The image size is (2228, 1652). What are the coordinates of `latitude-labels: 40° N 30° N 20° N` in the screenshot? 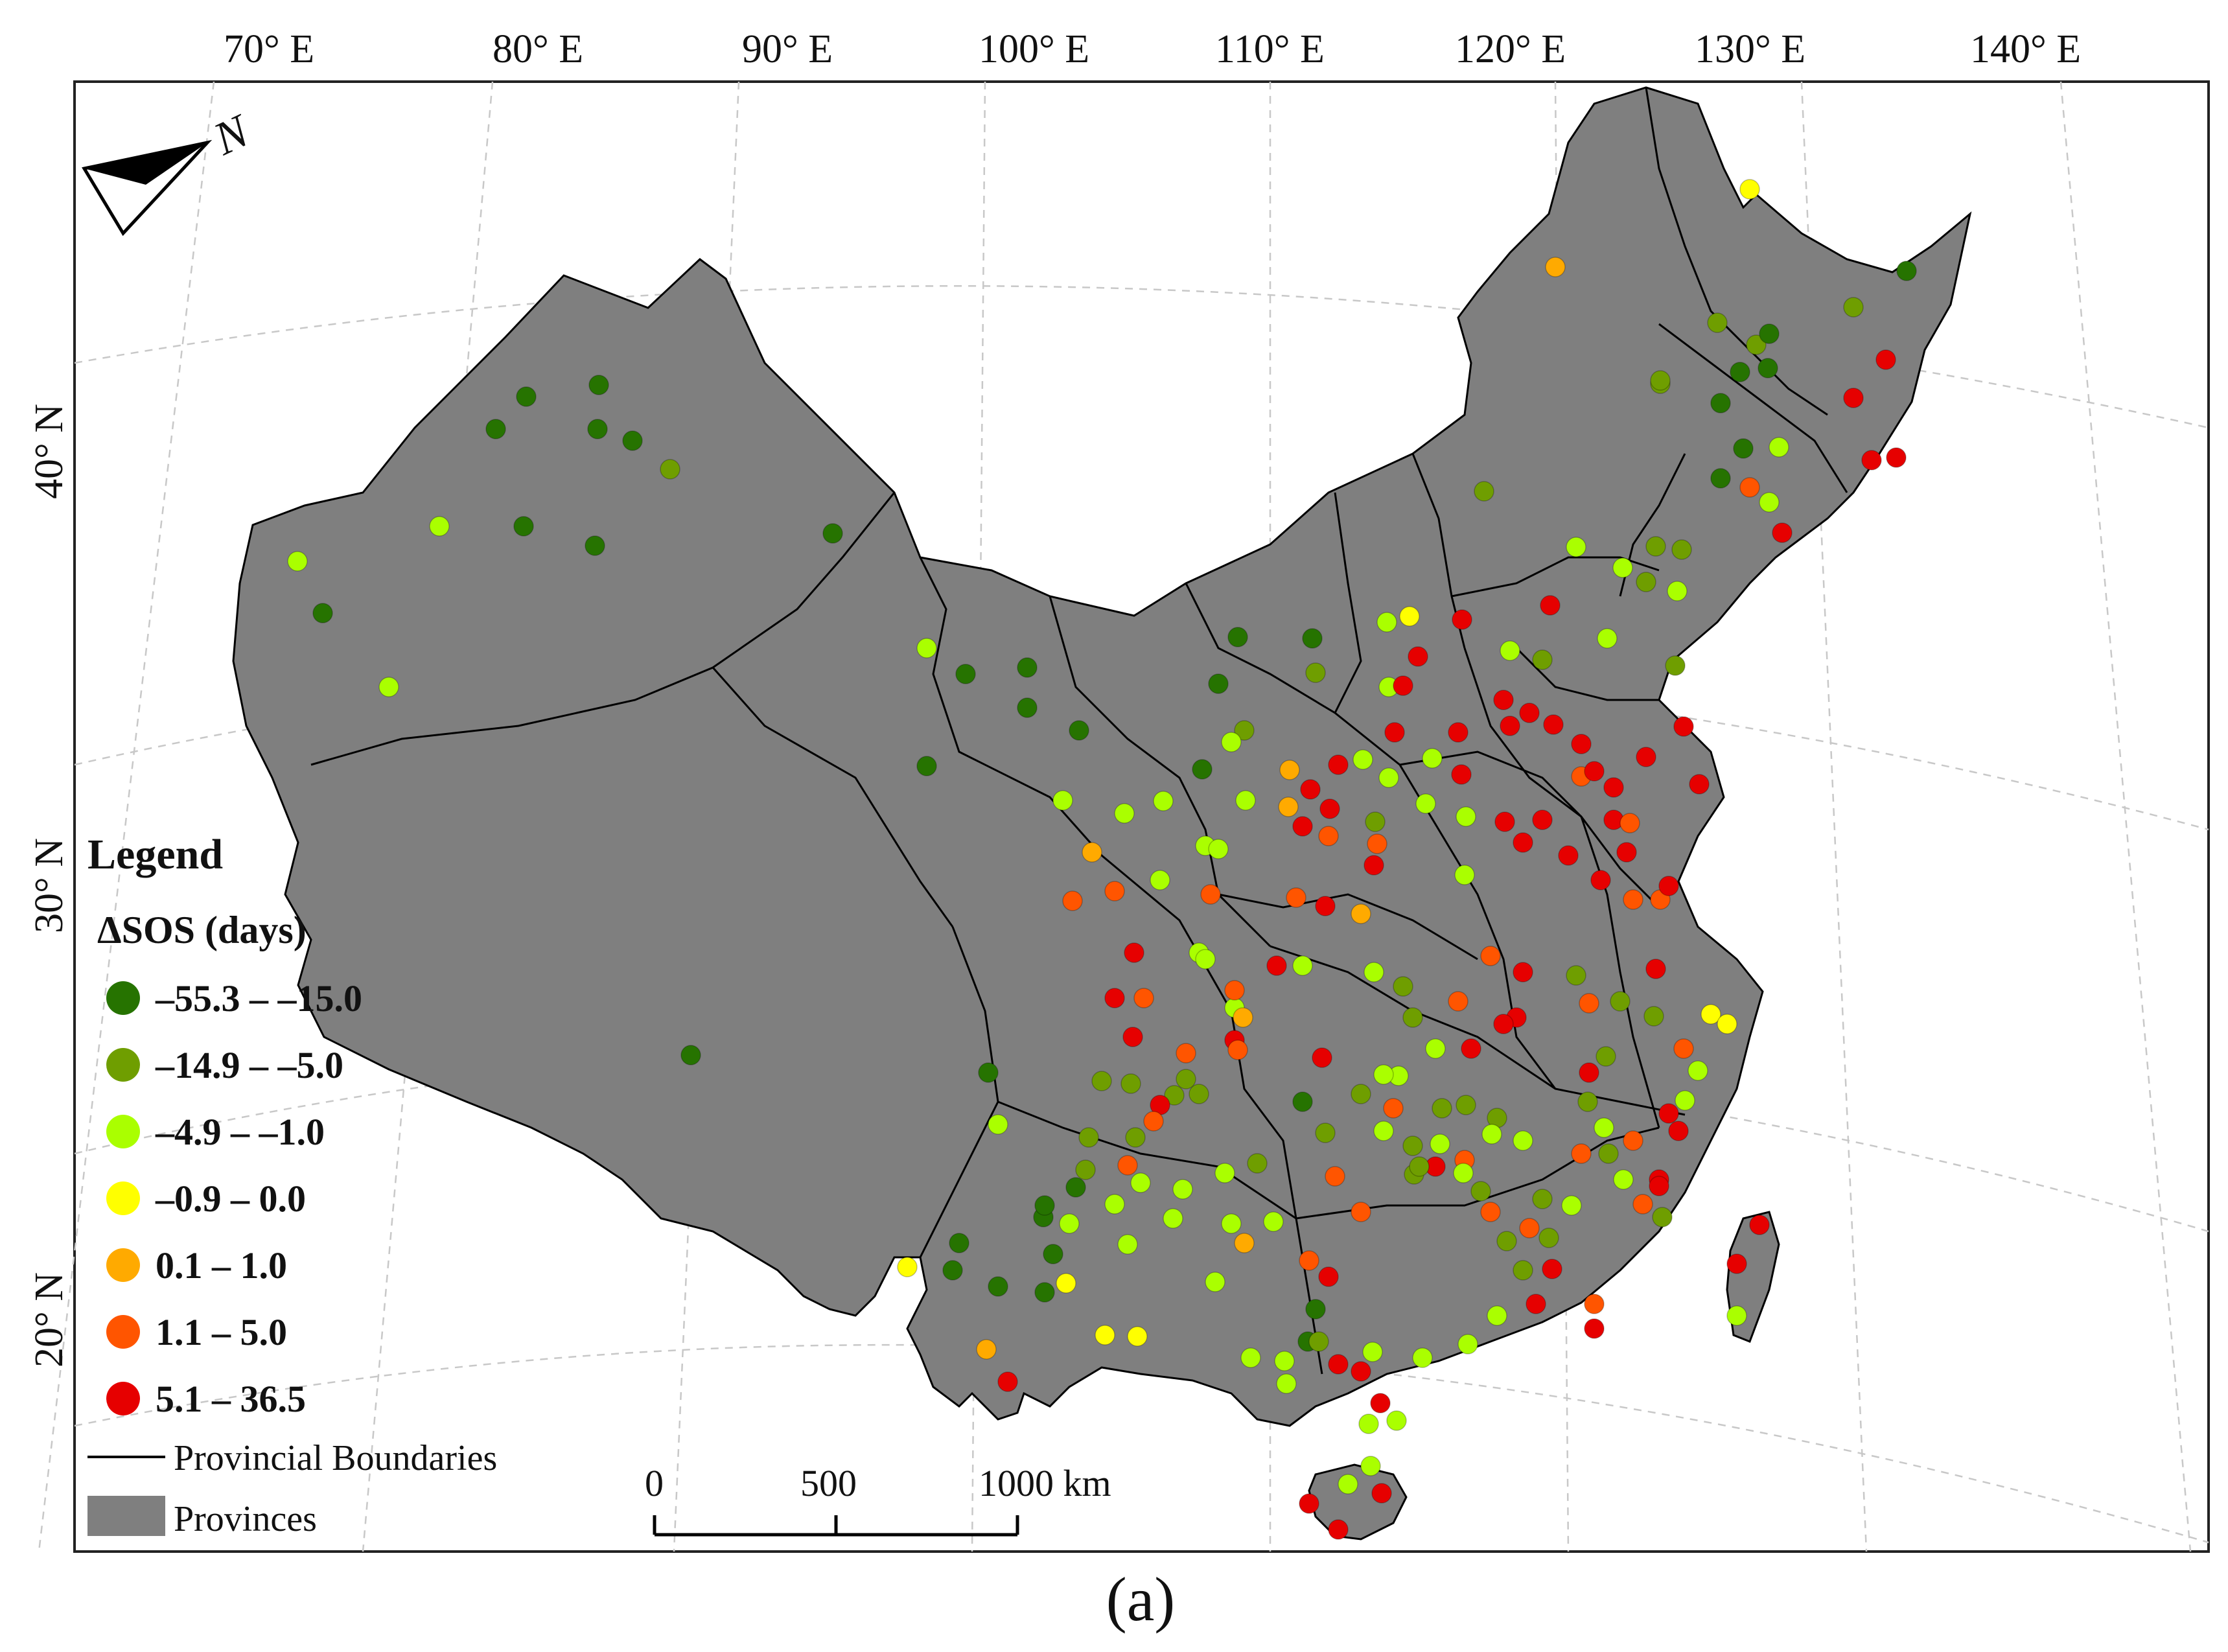 It's located at (49, 885).